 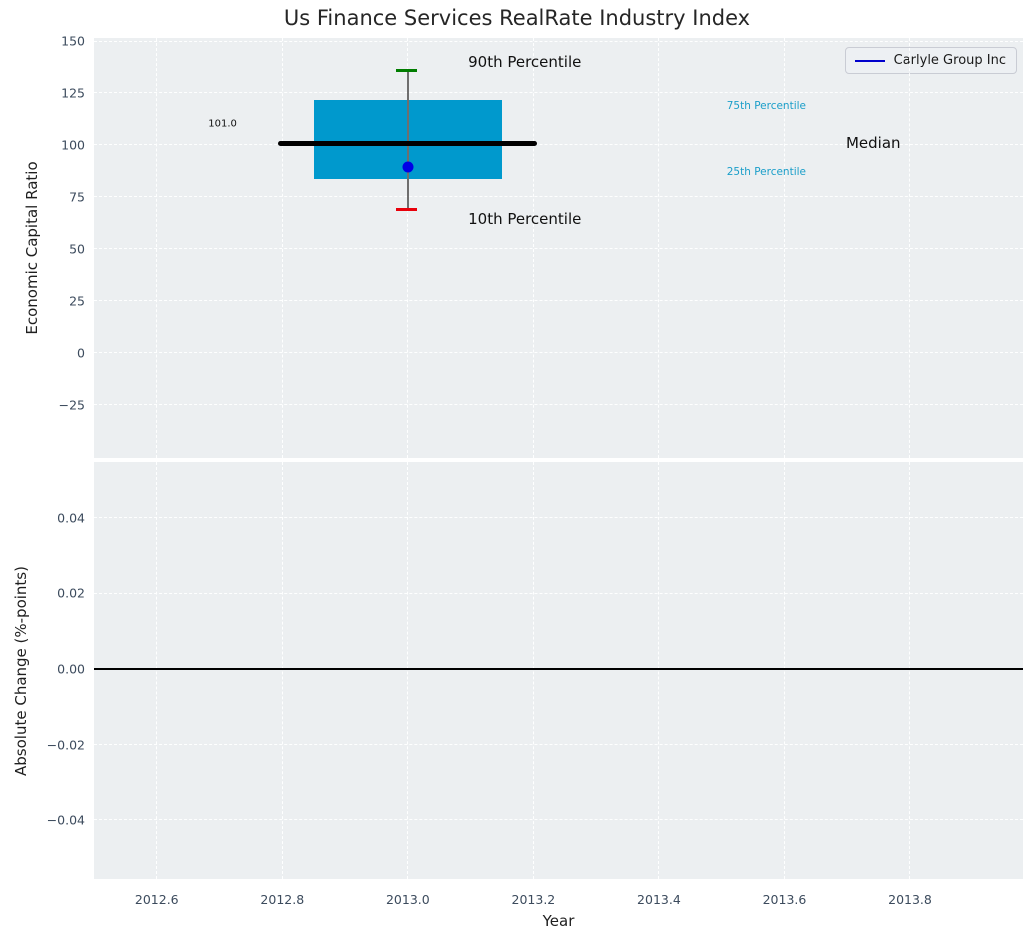 What do you see at coordinates (910, 899) in the screenshot?
I see `x-tick-label: 2013.8` at bounding box center [910, 899].